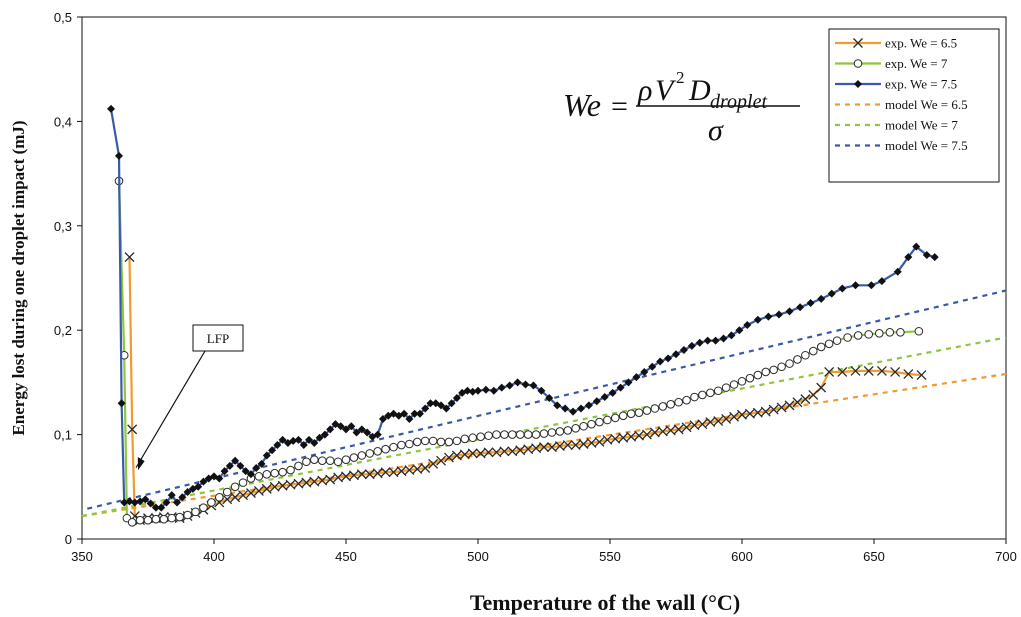 The height and width of the screenshot is (617, 1021). I want to click on formula-rho: ρ, so click(644, 90).